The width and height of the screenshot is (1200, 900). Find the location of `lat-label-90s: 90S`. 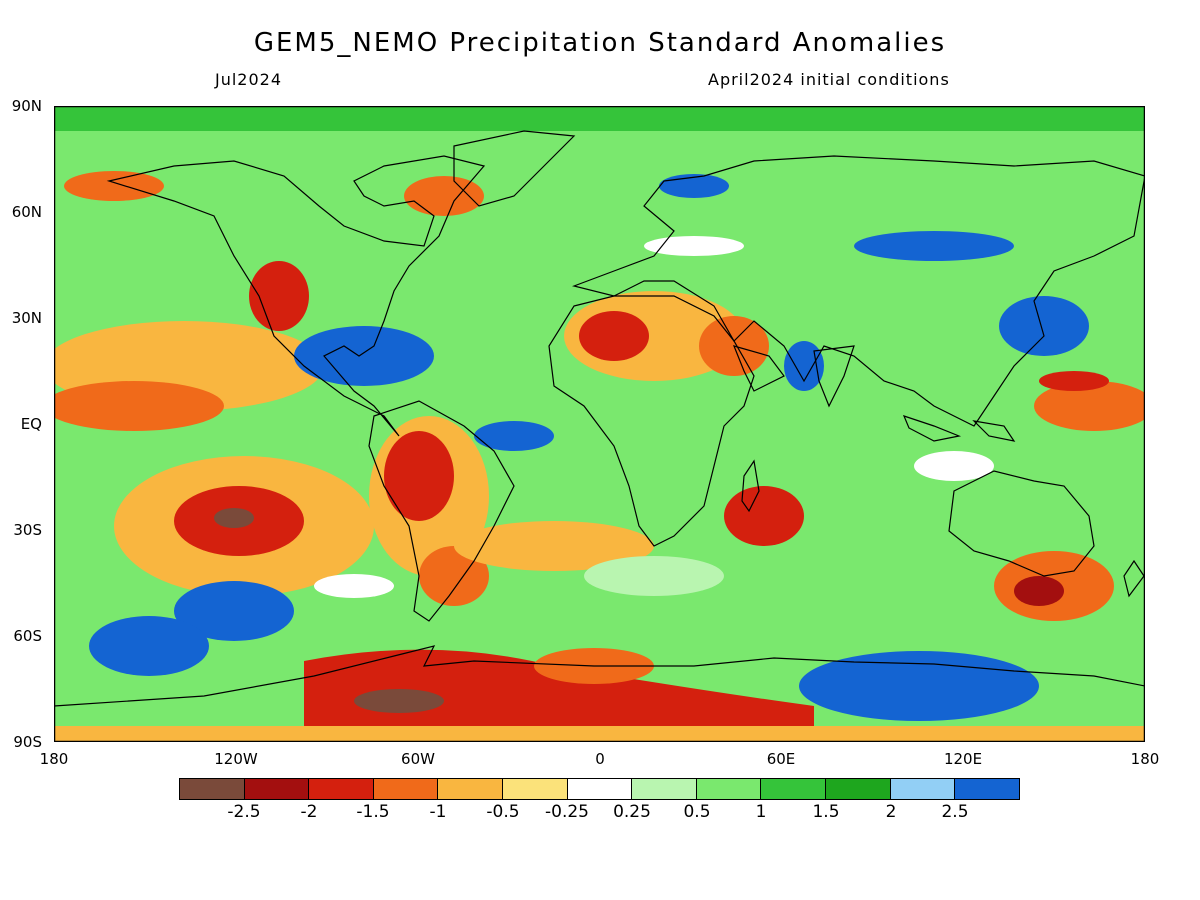

lat-label-90s: 90S is located at coordinates (27, 742).